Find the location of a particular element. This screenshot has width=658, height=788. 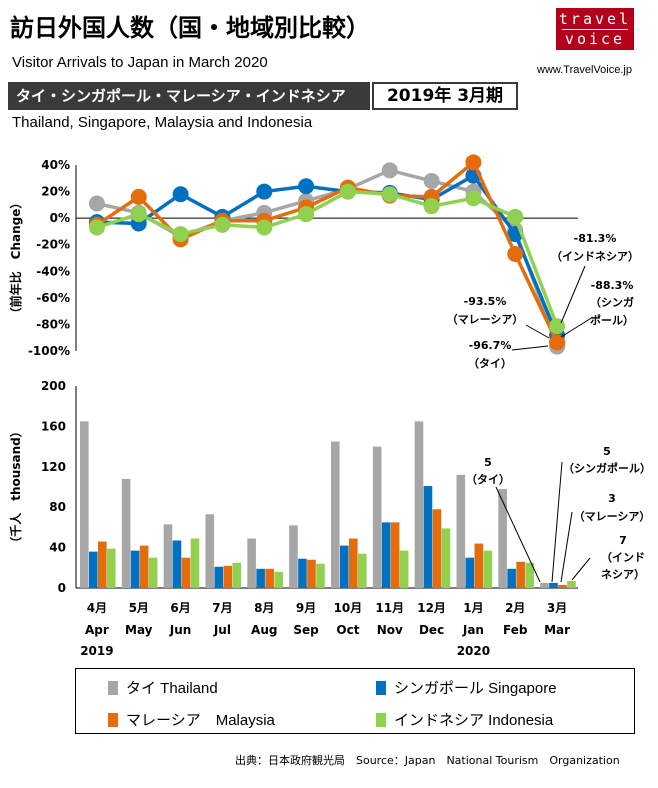

bar-category-label-jp: 3月 is located at coordinates (557, 608).